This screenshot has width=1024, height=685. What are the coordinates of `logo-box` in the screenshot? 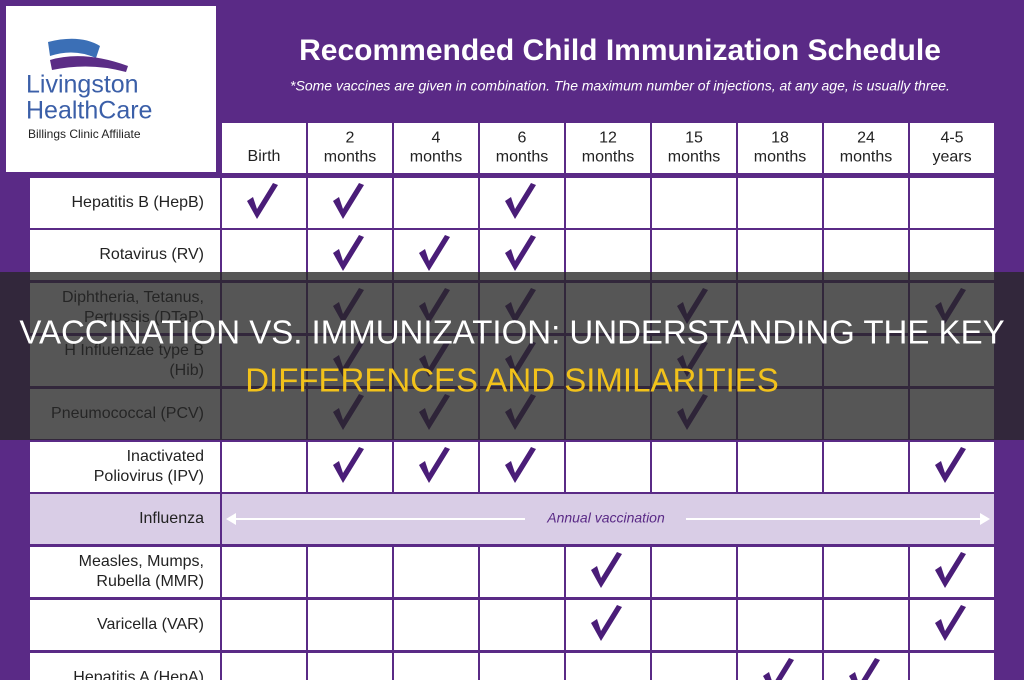 It's located at (111, 89).